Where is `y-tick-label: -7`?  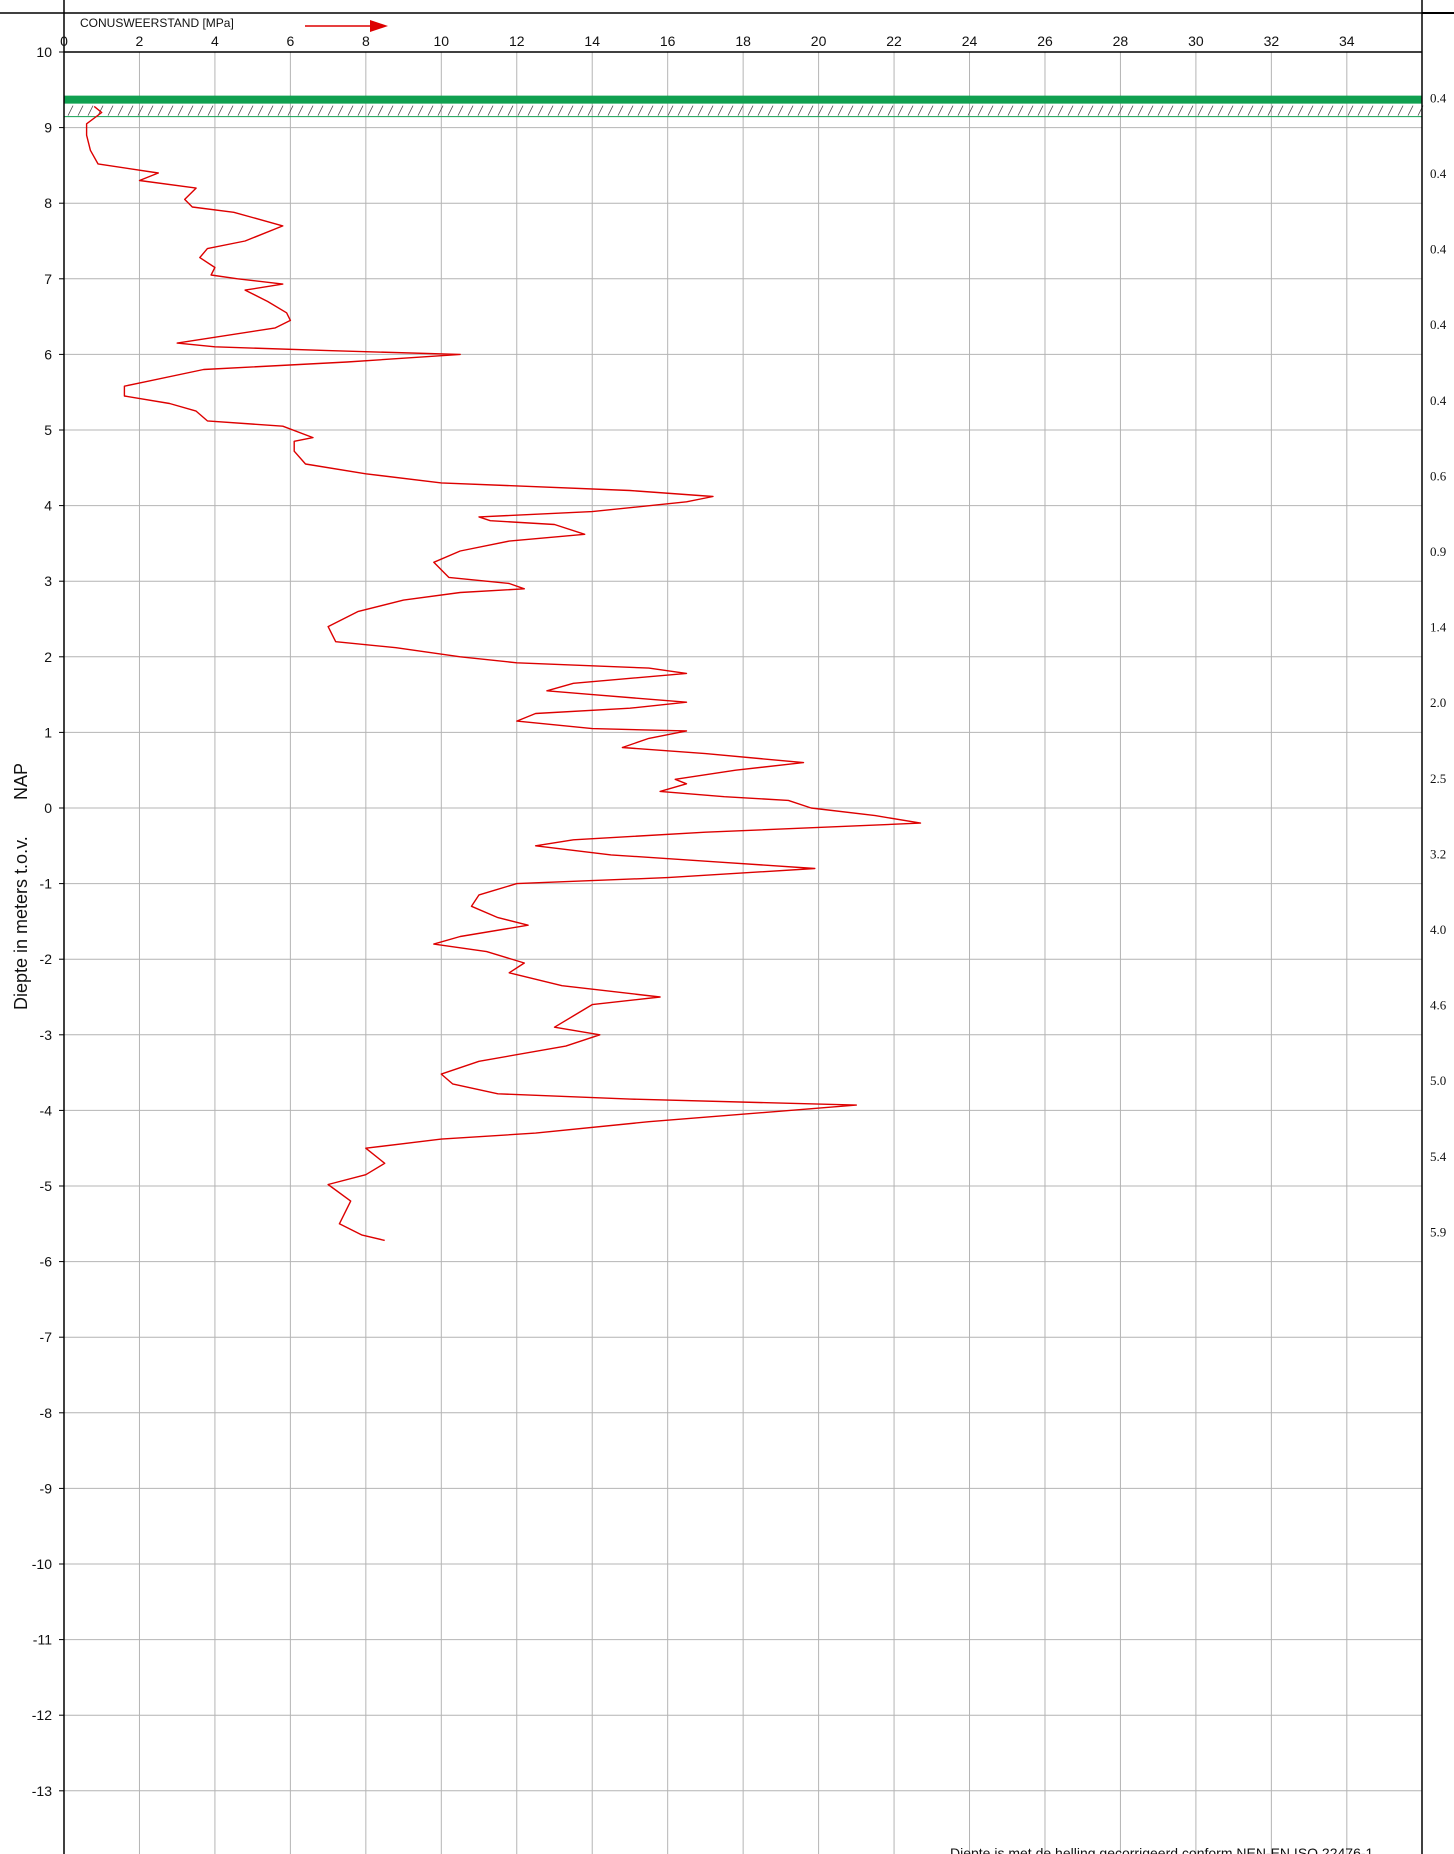
y-tick-label: -7 is located at coordinates (46, 1337).